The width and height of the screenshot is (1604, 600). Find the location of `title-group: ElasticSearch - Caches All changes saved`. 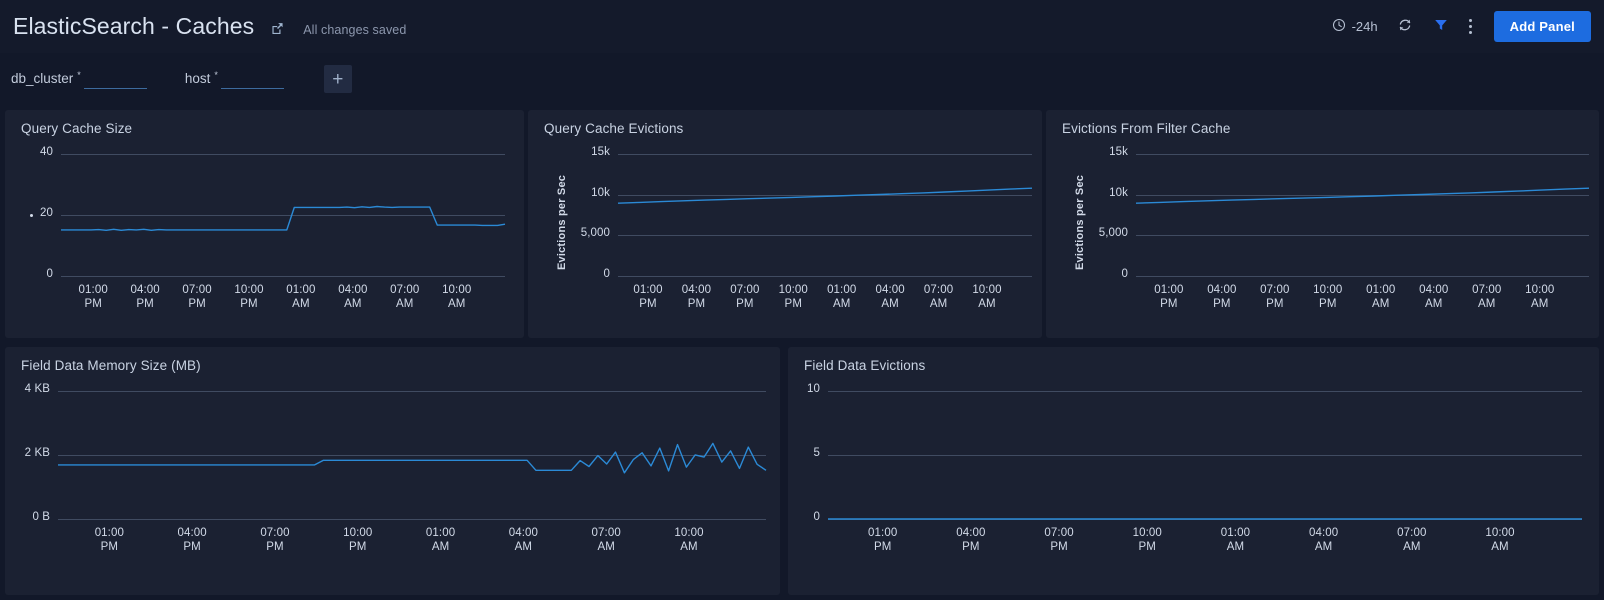

title-group: ElasticSearch - Caches All changes saved is located at coordinates (203, 26).